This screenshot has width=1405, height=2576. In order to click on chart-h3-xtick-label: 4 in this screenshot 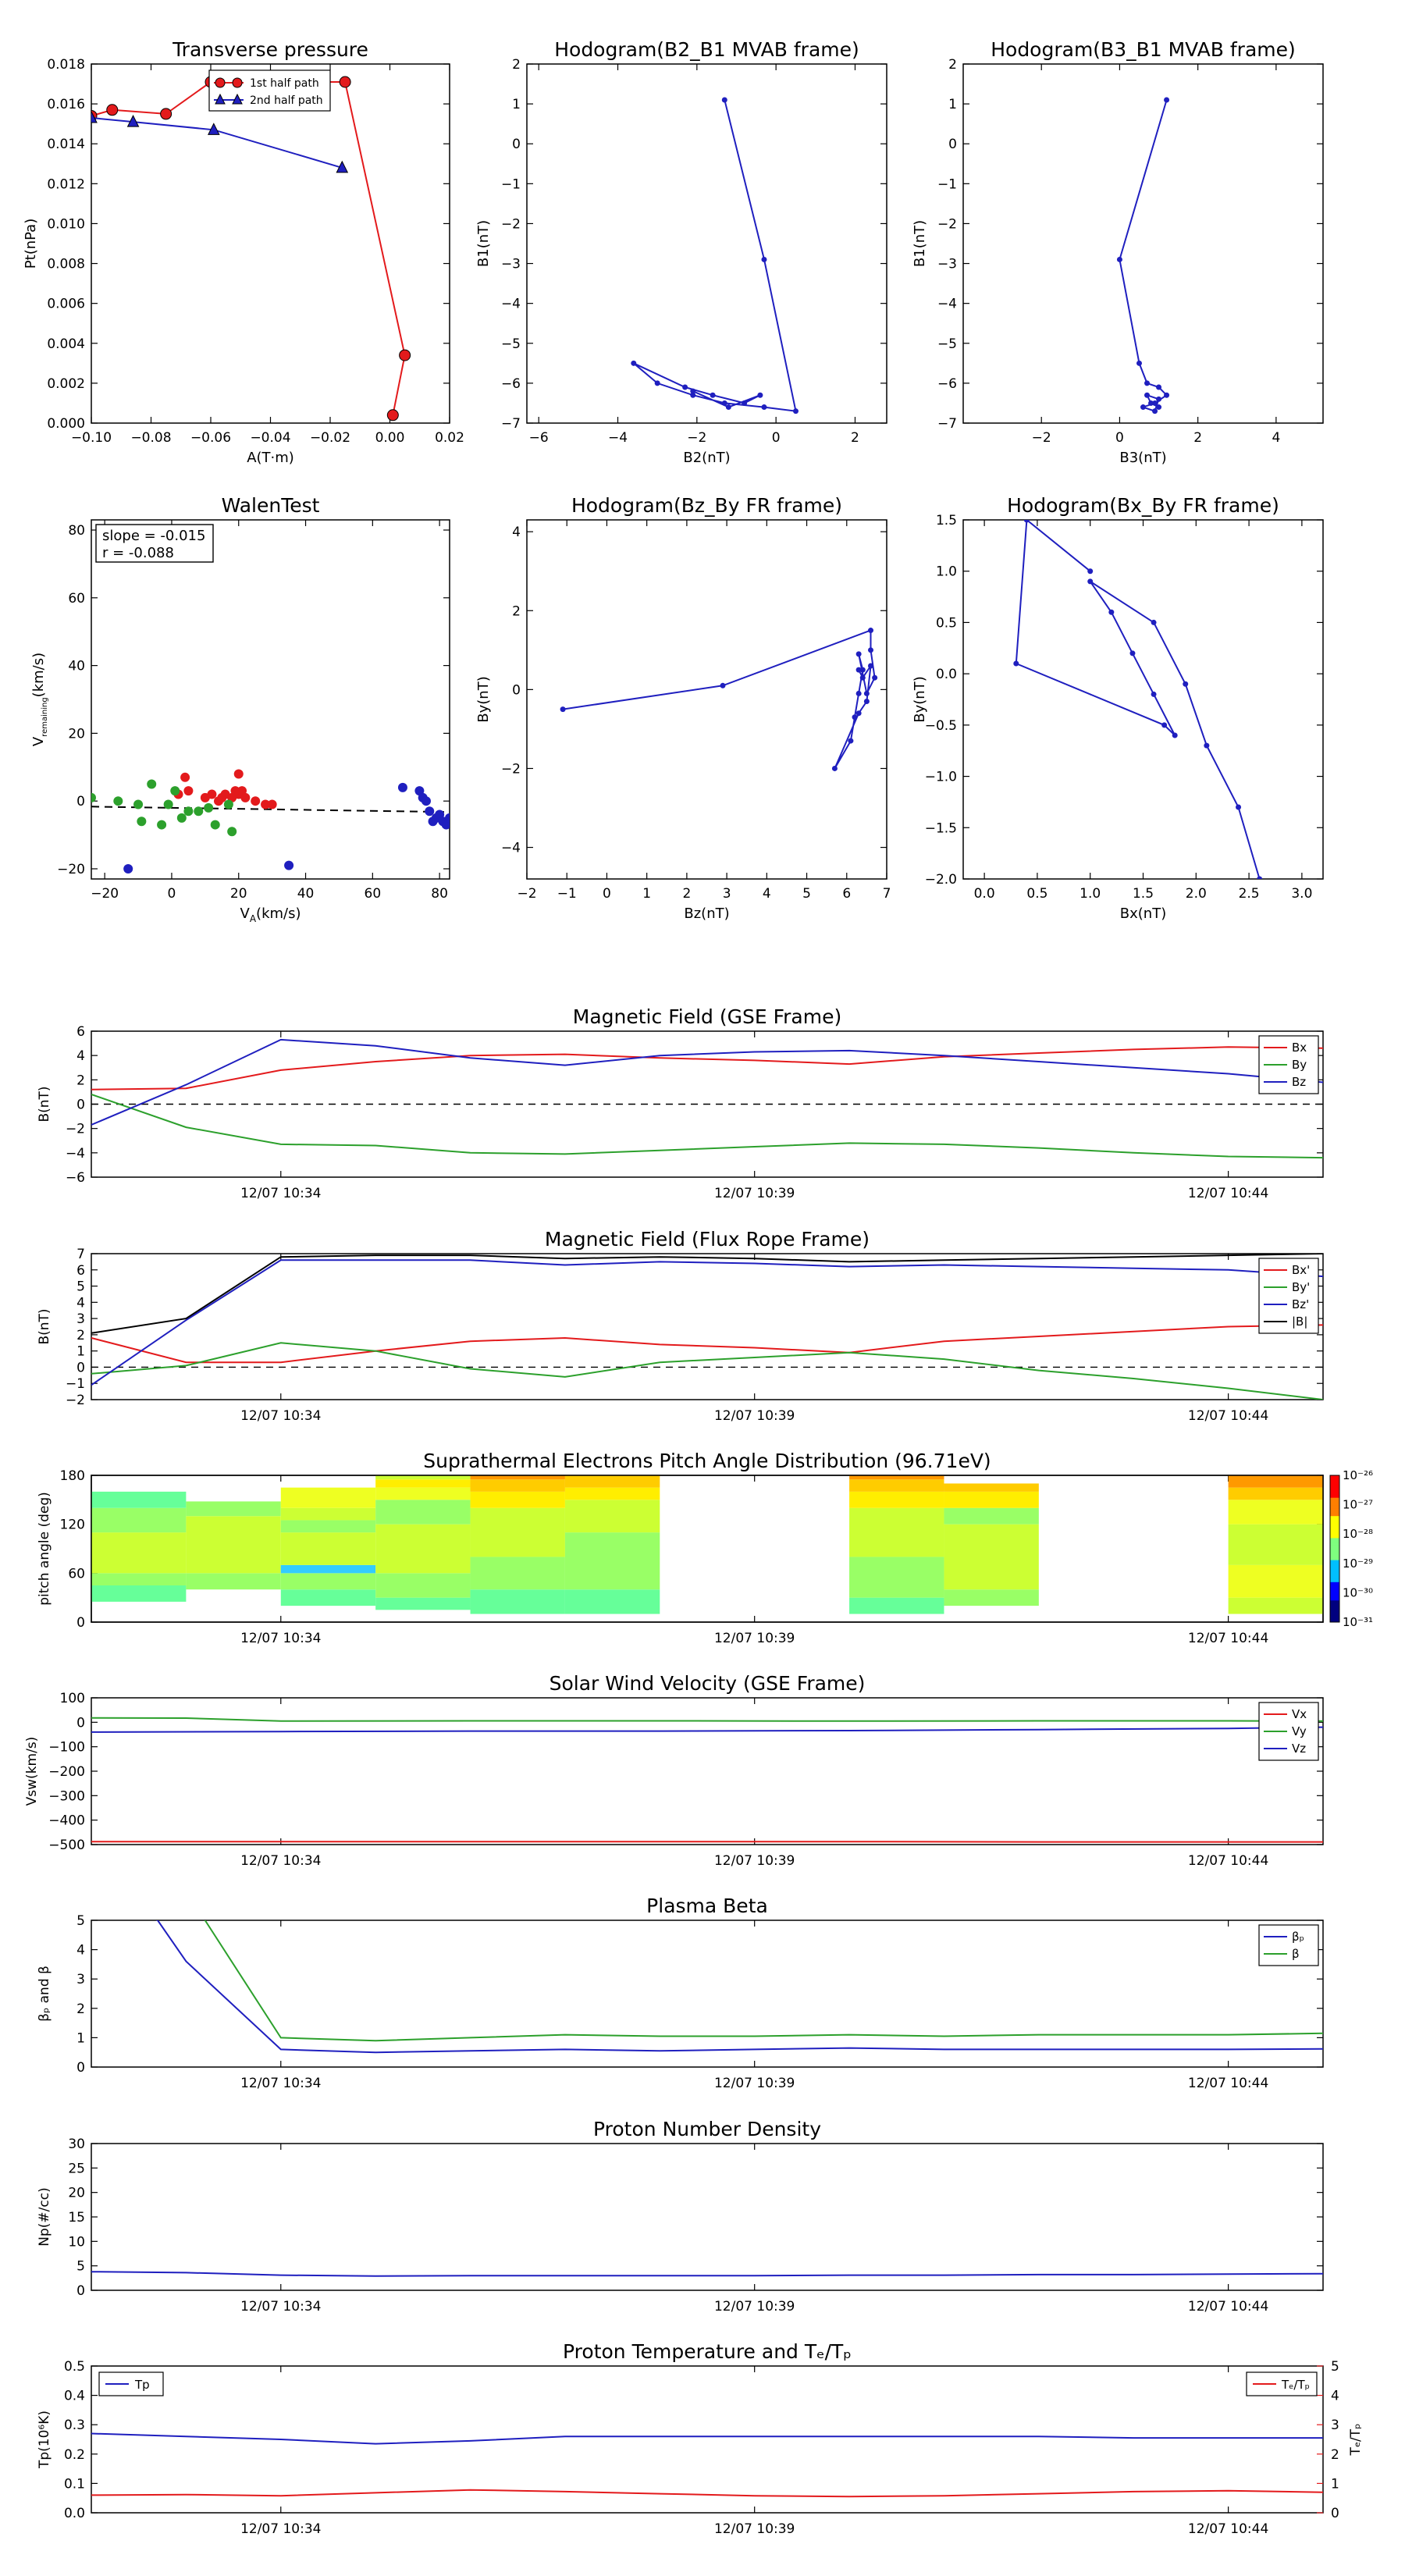, I will do `click(767, 894)`.